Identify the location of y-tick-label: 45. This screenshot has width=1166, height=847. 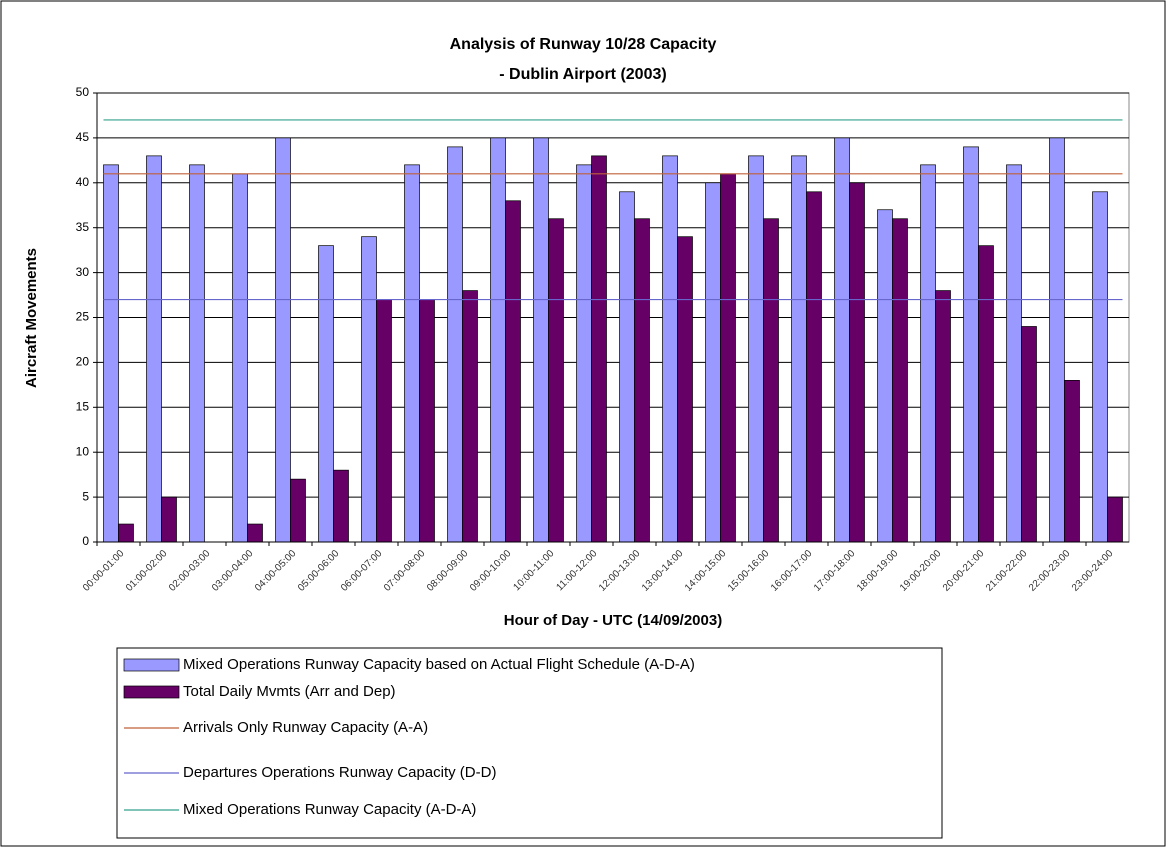
(83, 137).